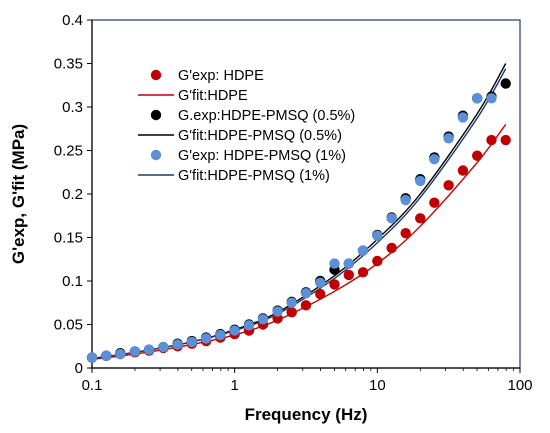 The width and height of the screenshot is (550, 433). What do you see at coordinates (18, 194) in the screenshot?
I see `y-axis-title: G'exp, G'fit (MPa)` at bounding box center [18, 194].